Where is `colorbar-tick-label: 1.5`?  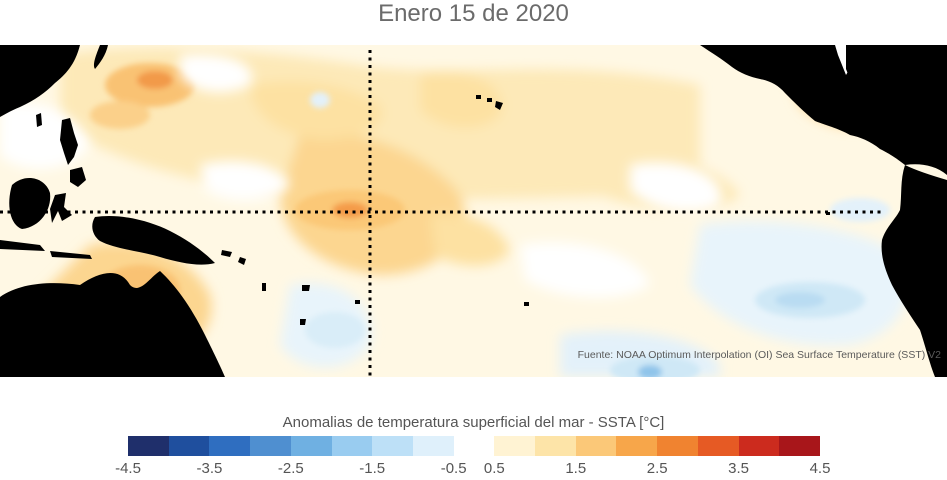
colorbar-tick-label: 1.5 is located at coordinates (576, 468).